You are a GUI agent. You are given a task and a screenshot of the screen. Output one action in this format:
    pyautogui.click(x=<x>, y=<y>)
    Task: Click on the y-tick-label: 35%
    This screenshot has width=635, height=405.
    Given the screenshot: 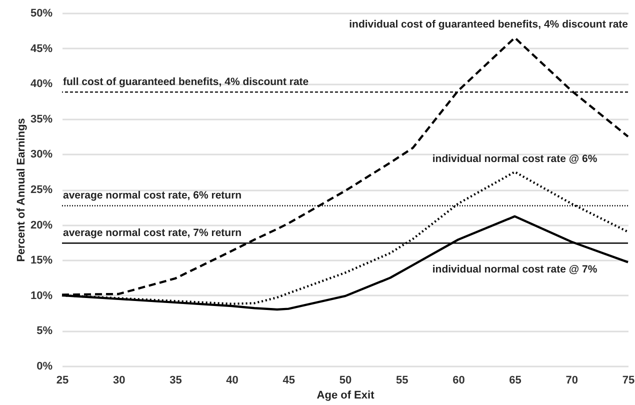 What is the action you would take?
    pyautogui.click(x=41, y=119)
    